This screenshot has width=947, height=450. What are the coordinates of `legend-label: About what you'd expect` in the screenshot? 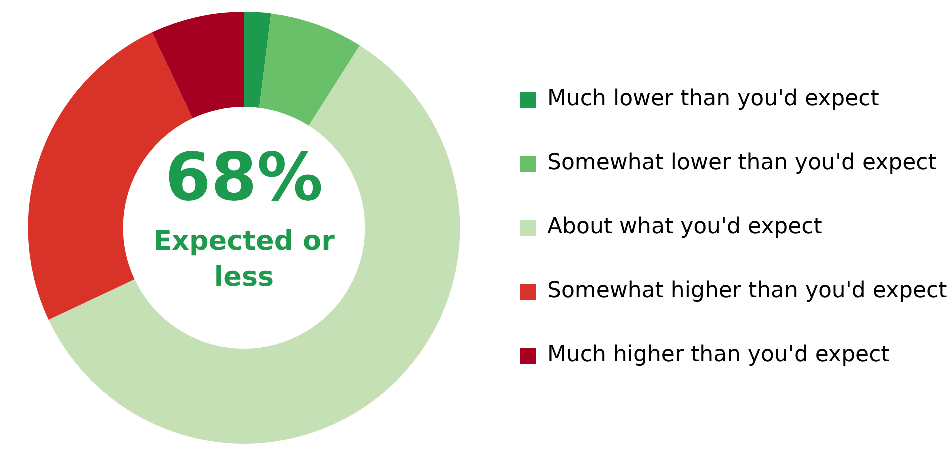 It's located at (685, 227).